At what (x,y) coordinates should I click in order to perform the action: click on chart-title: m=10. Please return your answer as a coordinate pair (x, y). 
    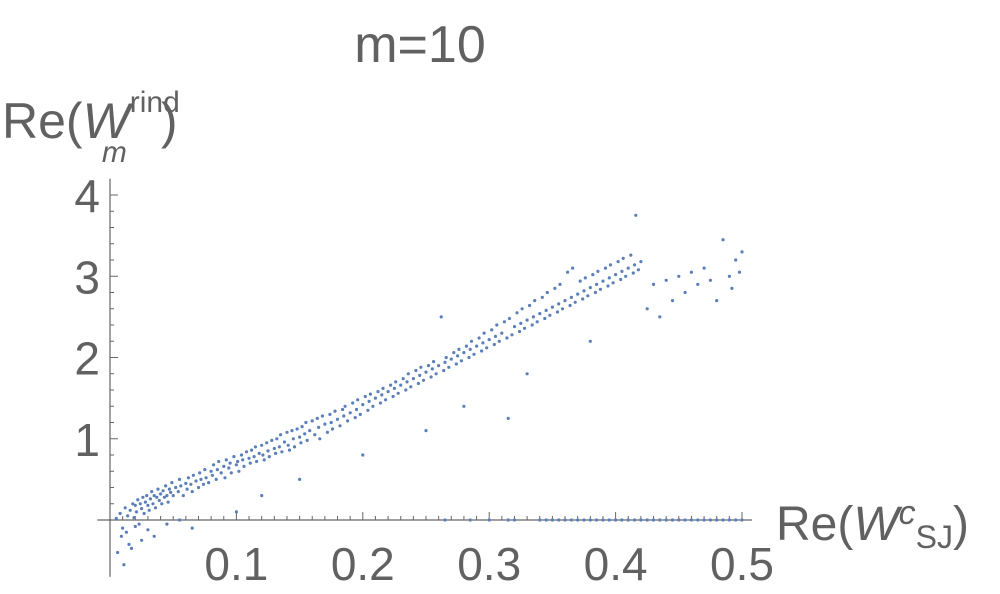
    Looking at the image, I should click on (420, 45).